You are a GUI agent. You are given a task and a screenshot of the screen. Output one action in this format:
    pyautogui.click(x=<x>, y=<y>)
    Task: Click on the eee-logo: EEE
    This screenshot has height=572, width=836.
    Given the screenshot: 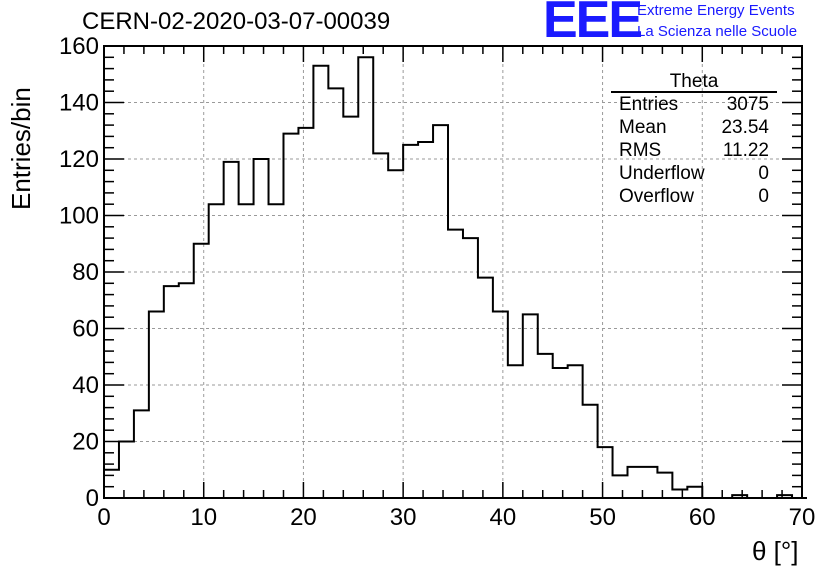 What is the action you would take?
    pyautogui.click(x=593, y=24)
    